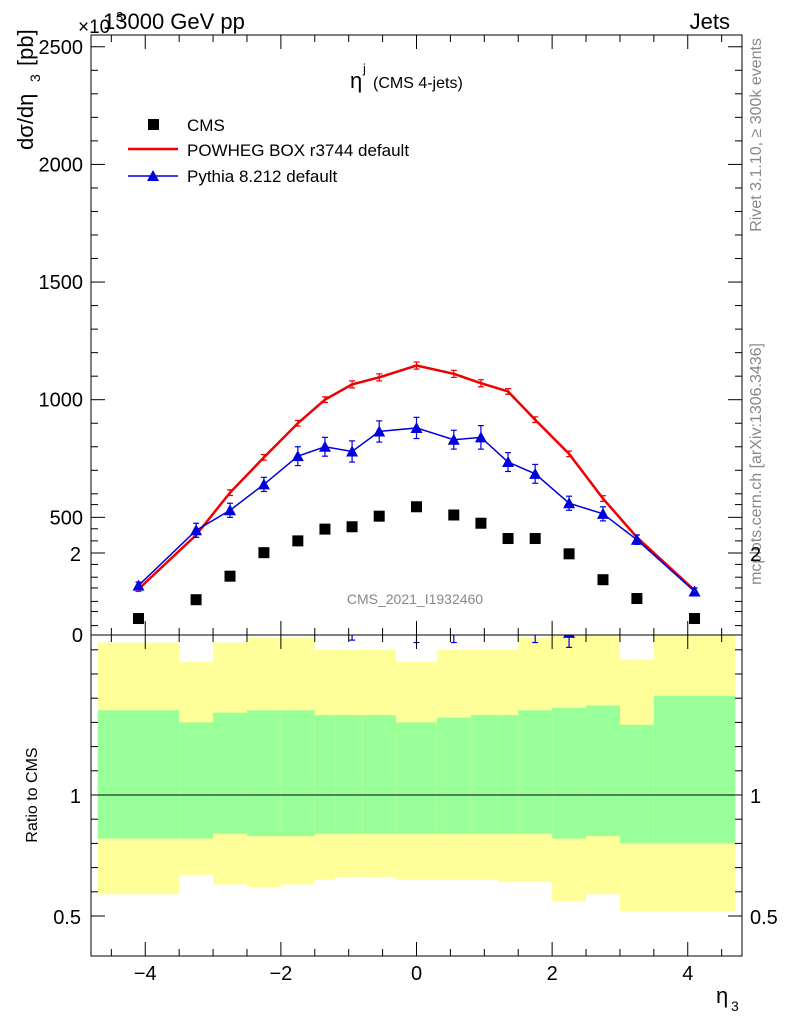  I want to click on y-axis-label-sub: 3, so click(35, 78).